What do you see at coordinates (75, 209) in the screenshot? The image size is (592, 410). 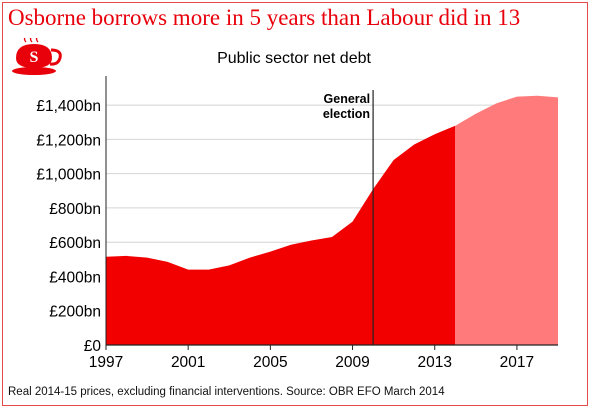 I see `y-tick-label: £800bn` at bounding box center [75, 209].